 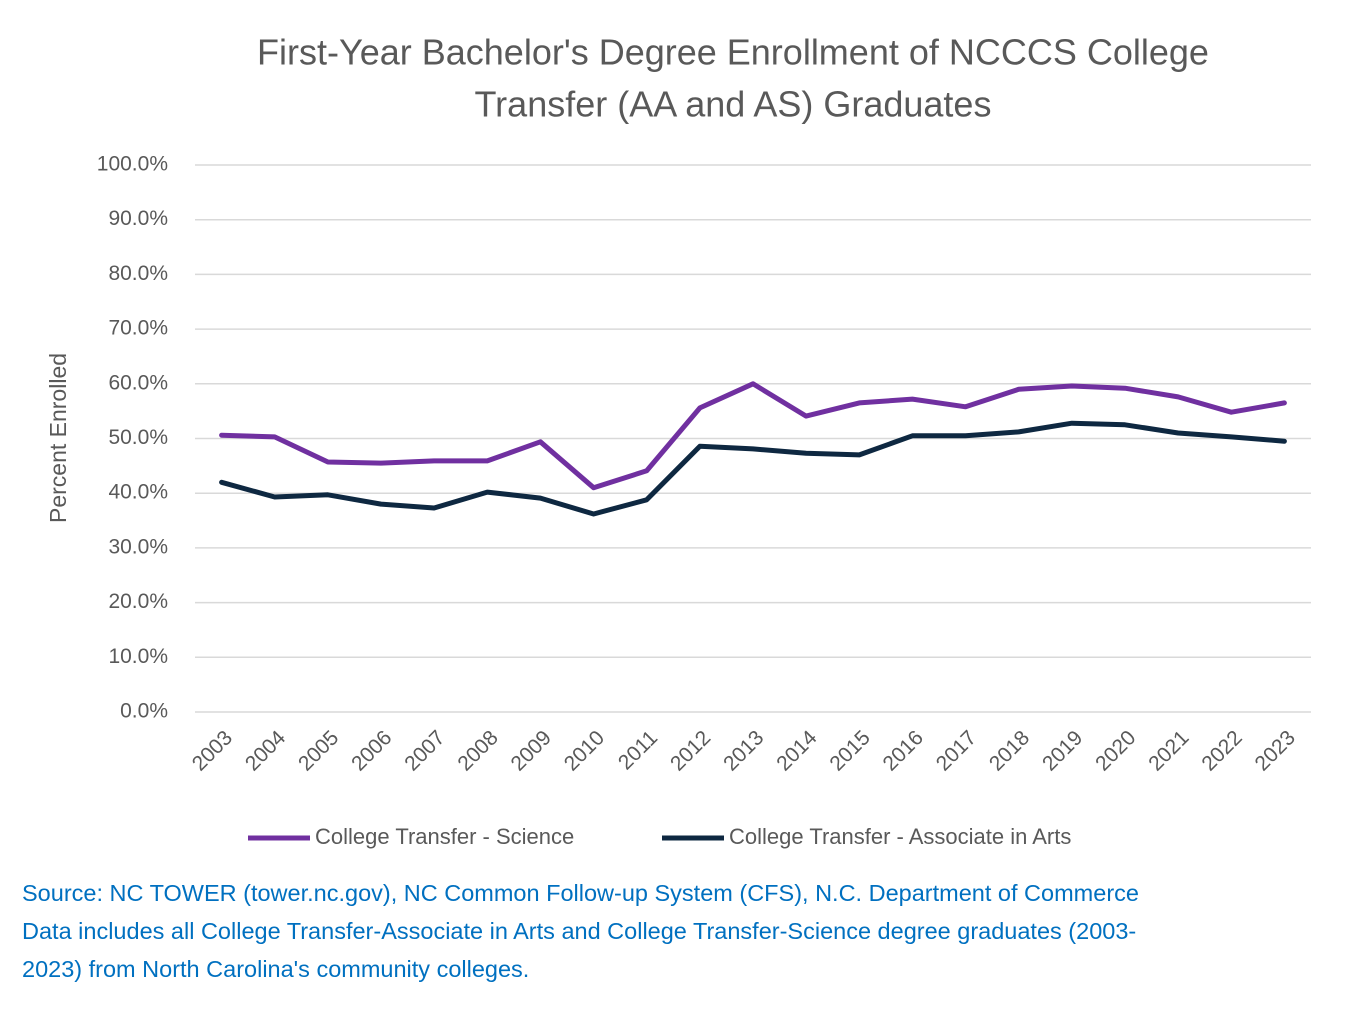 What do you see at coordinates (132, 164) in the screenshot?
I see `y-tick-label: 100.0%` at bounding box center [132, 164].